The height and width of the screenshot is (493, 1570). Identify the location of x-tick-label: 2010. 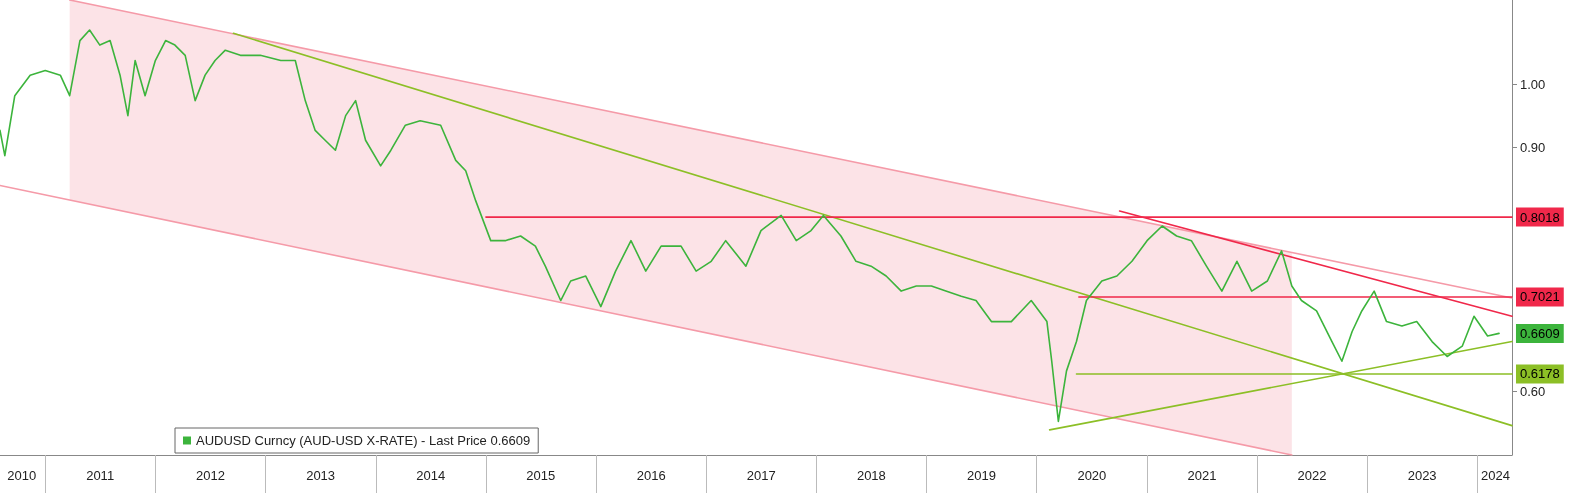
(22, 475).